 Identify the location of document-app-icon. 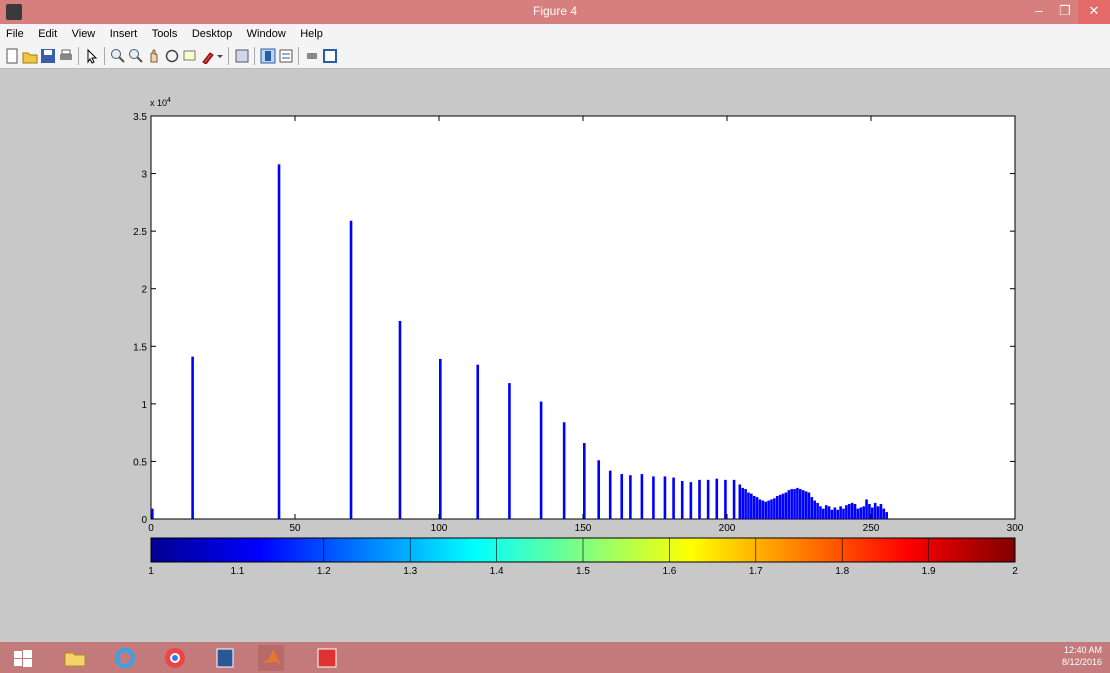
(225, 658).